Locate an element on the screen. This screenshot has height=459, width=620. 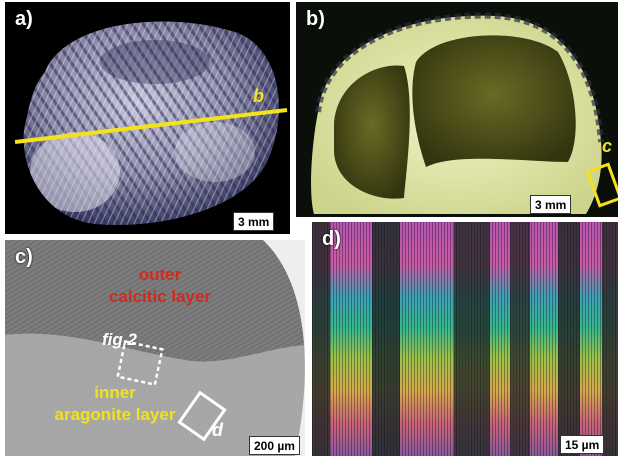
scale-bar-a: 3 mm is located at coordinates (254, 221).